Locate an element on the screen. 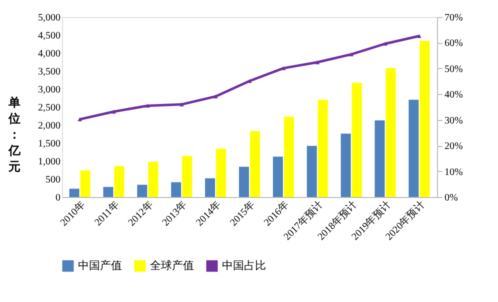 The image size is (498, 302). y2-tick-label: 30% is located at coordinates (453, 120).